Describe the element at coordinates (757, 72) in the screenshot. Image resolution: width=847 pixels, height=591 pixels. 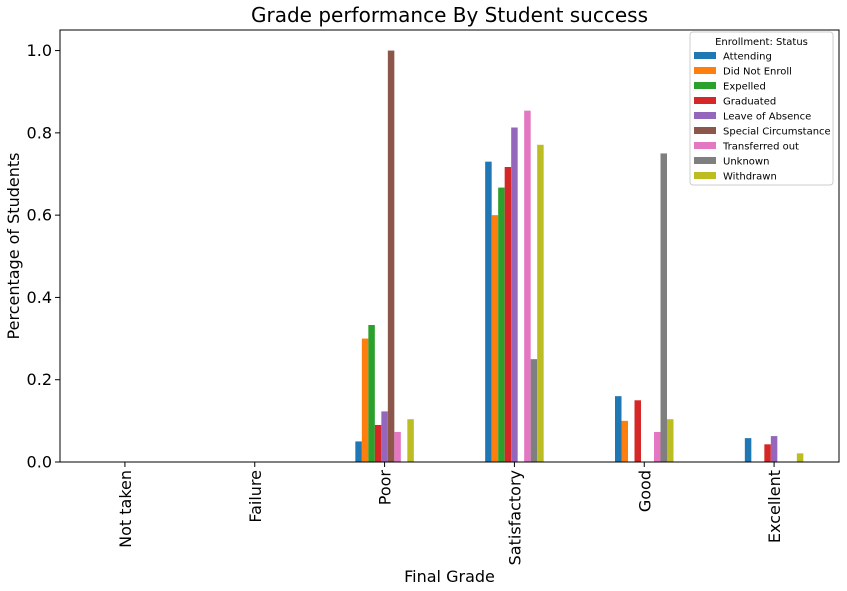
I see `legend-label: Did Not Enroll` at that location.